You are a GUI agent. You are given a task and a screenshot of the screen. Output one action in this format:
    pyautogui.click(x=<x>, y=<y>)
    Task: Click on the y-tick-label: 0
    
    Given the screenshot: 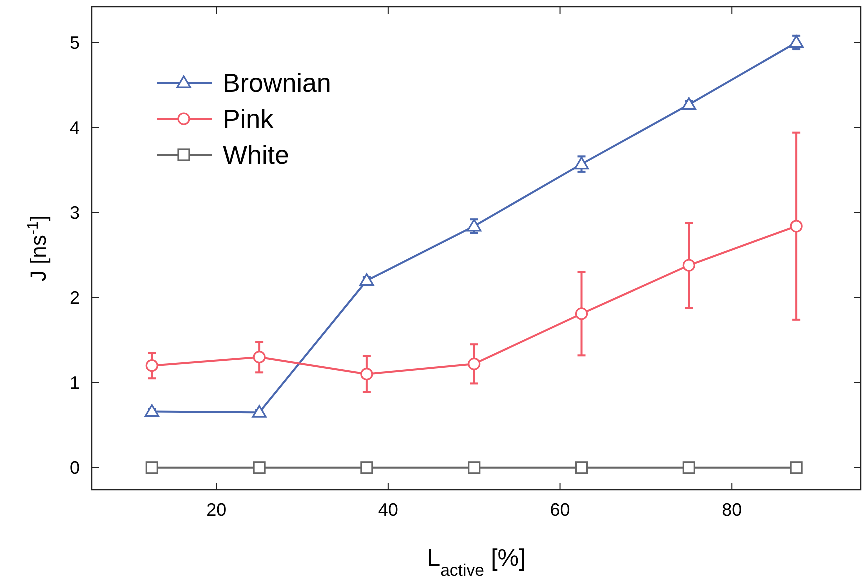 What is the action you would take?
    pyautogui.click(x=75, y=468)
    